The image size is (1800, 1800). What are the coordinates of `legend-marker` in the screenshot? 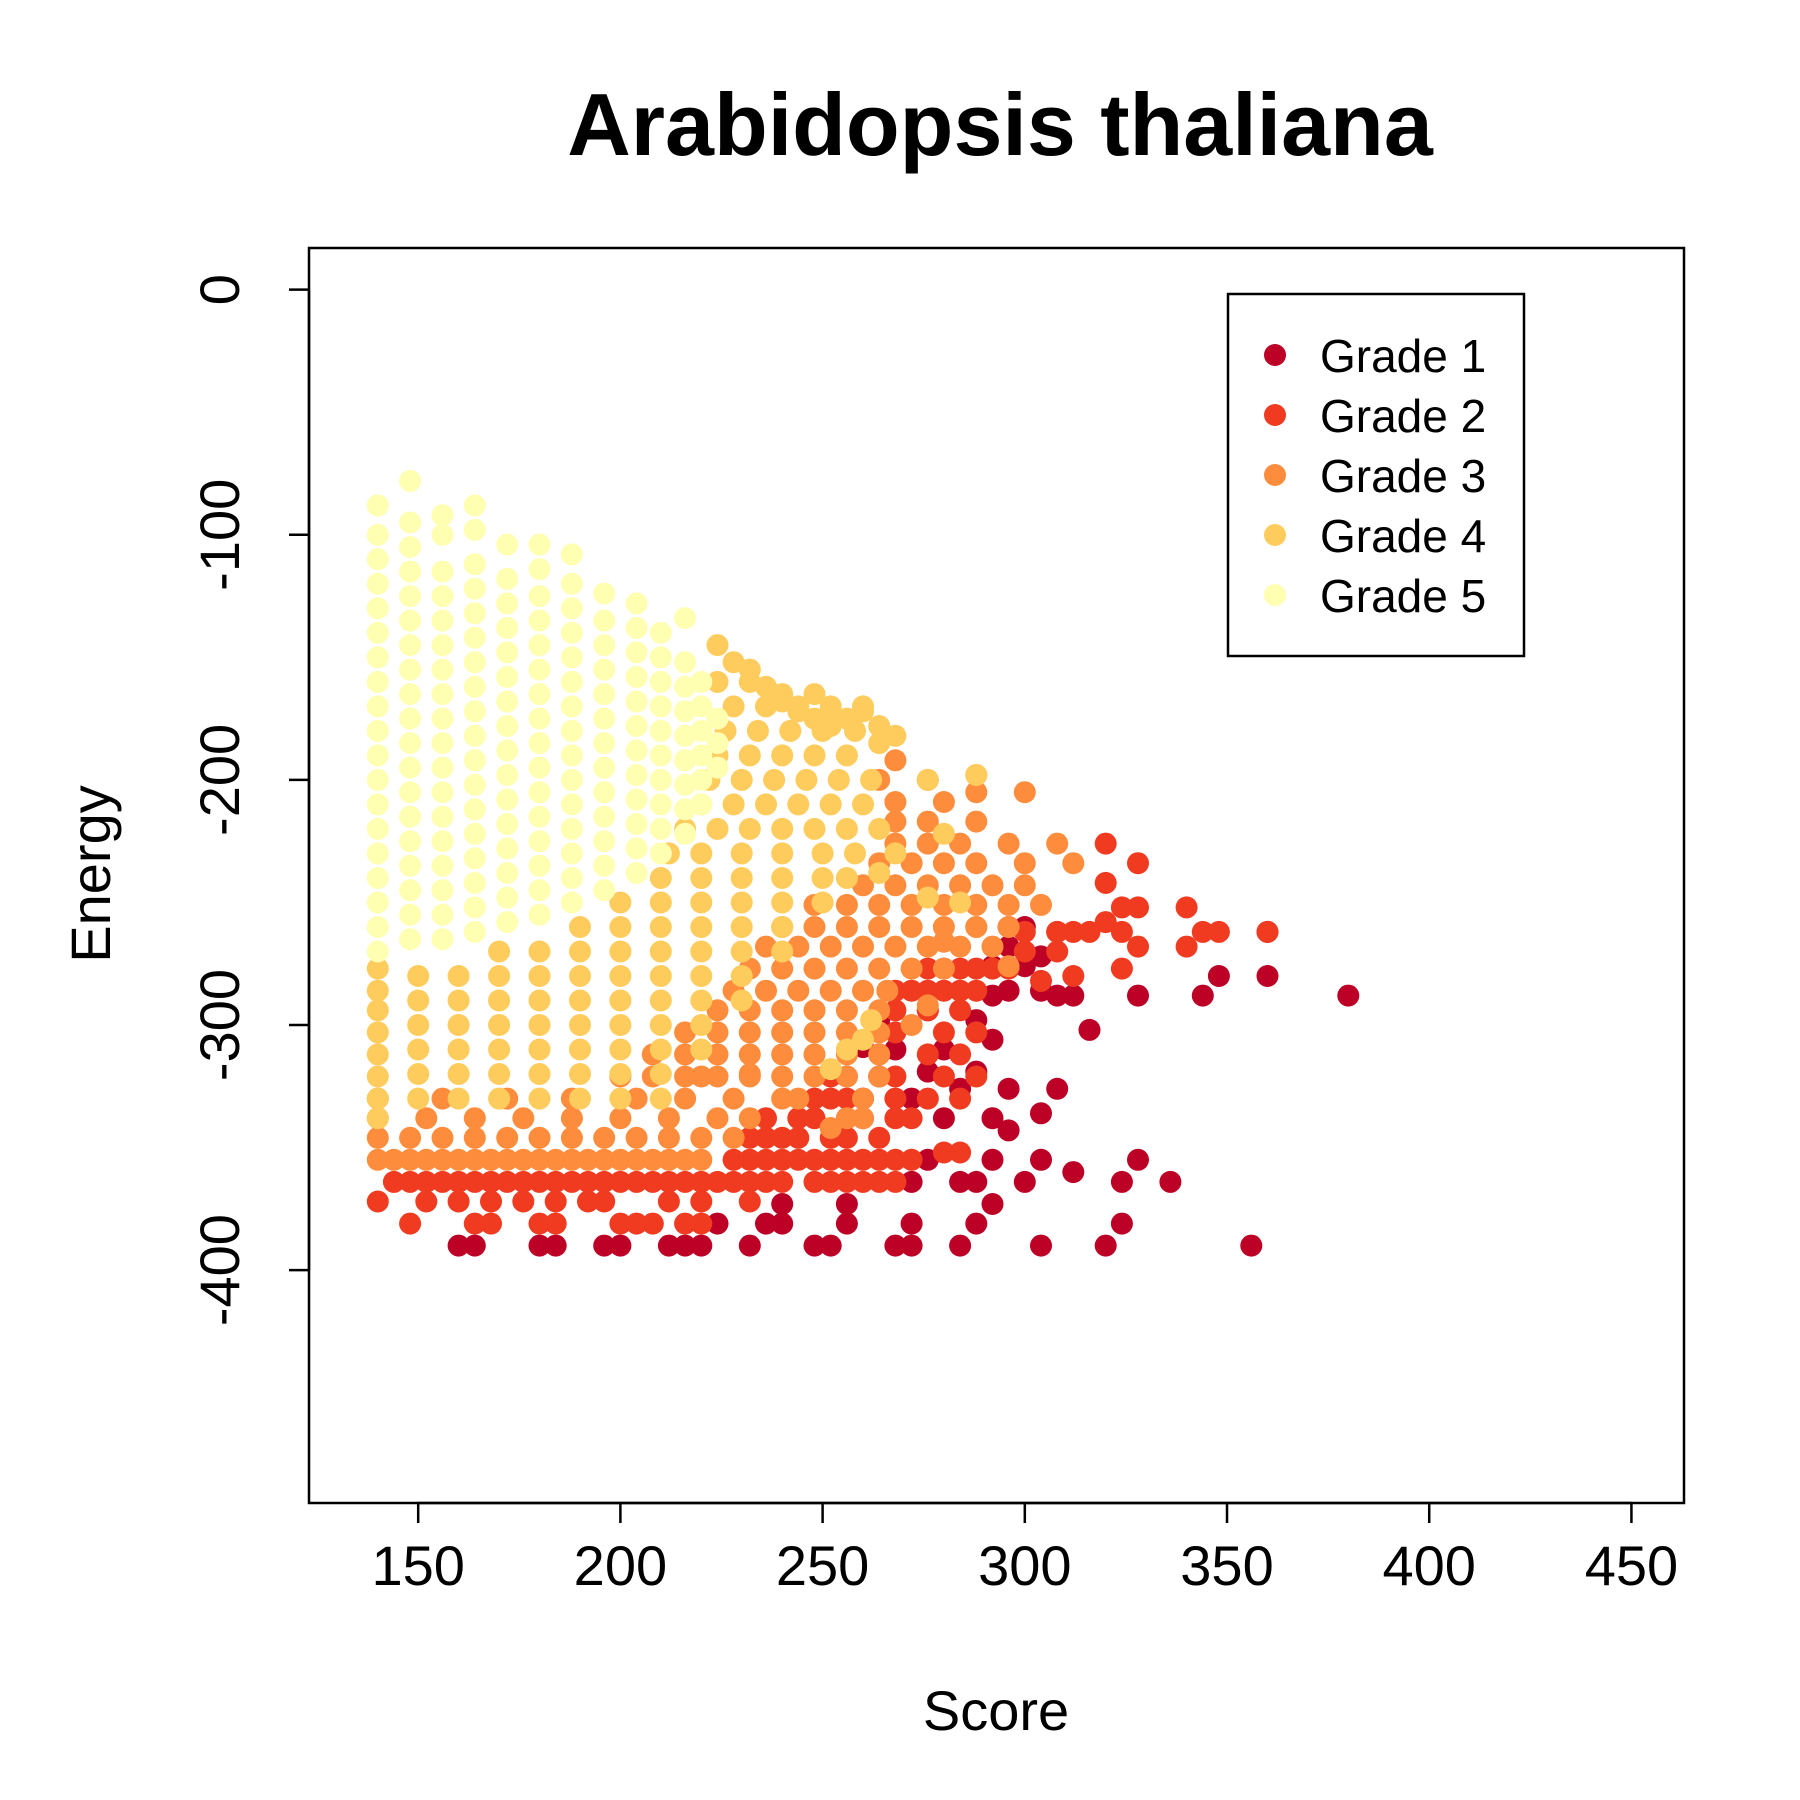 It's located at (1275, 415).